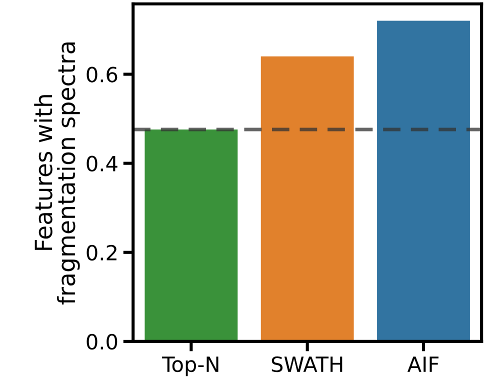 Image resolution: width=484 pixels, height=388 pixels. I want to click on y-tick-label: 0.0, so click(102, 342).